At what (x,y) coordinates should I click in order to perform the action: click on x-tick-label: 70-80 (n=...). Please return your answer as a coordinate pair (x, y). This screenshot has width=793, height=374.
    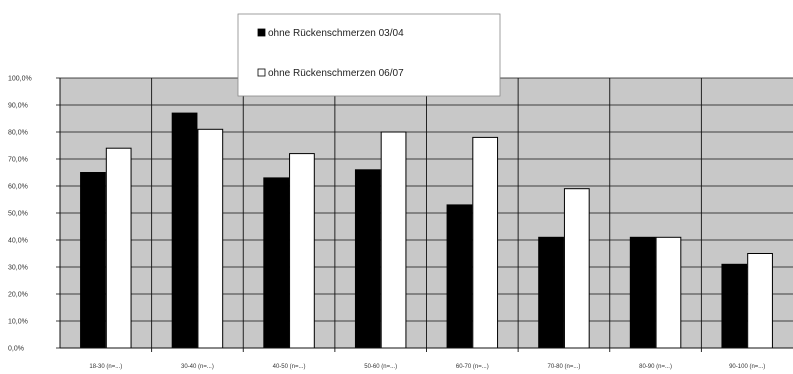
    Looking at the image, I should click on (564, 367).